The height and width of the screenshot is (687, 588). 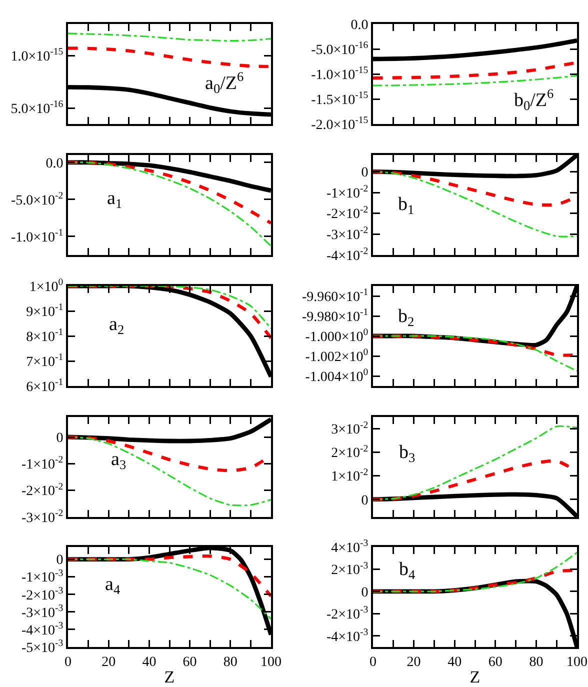 I want to click on y-tick-label: 2×10$^{-2}$, so click(x=349, y=452).